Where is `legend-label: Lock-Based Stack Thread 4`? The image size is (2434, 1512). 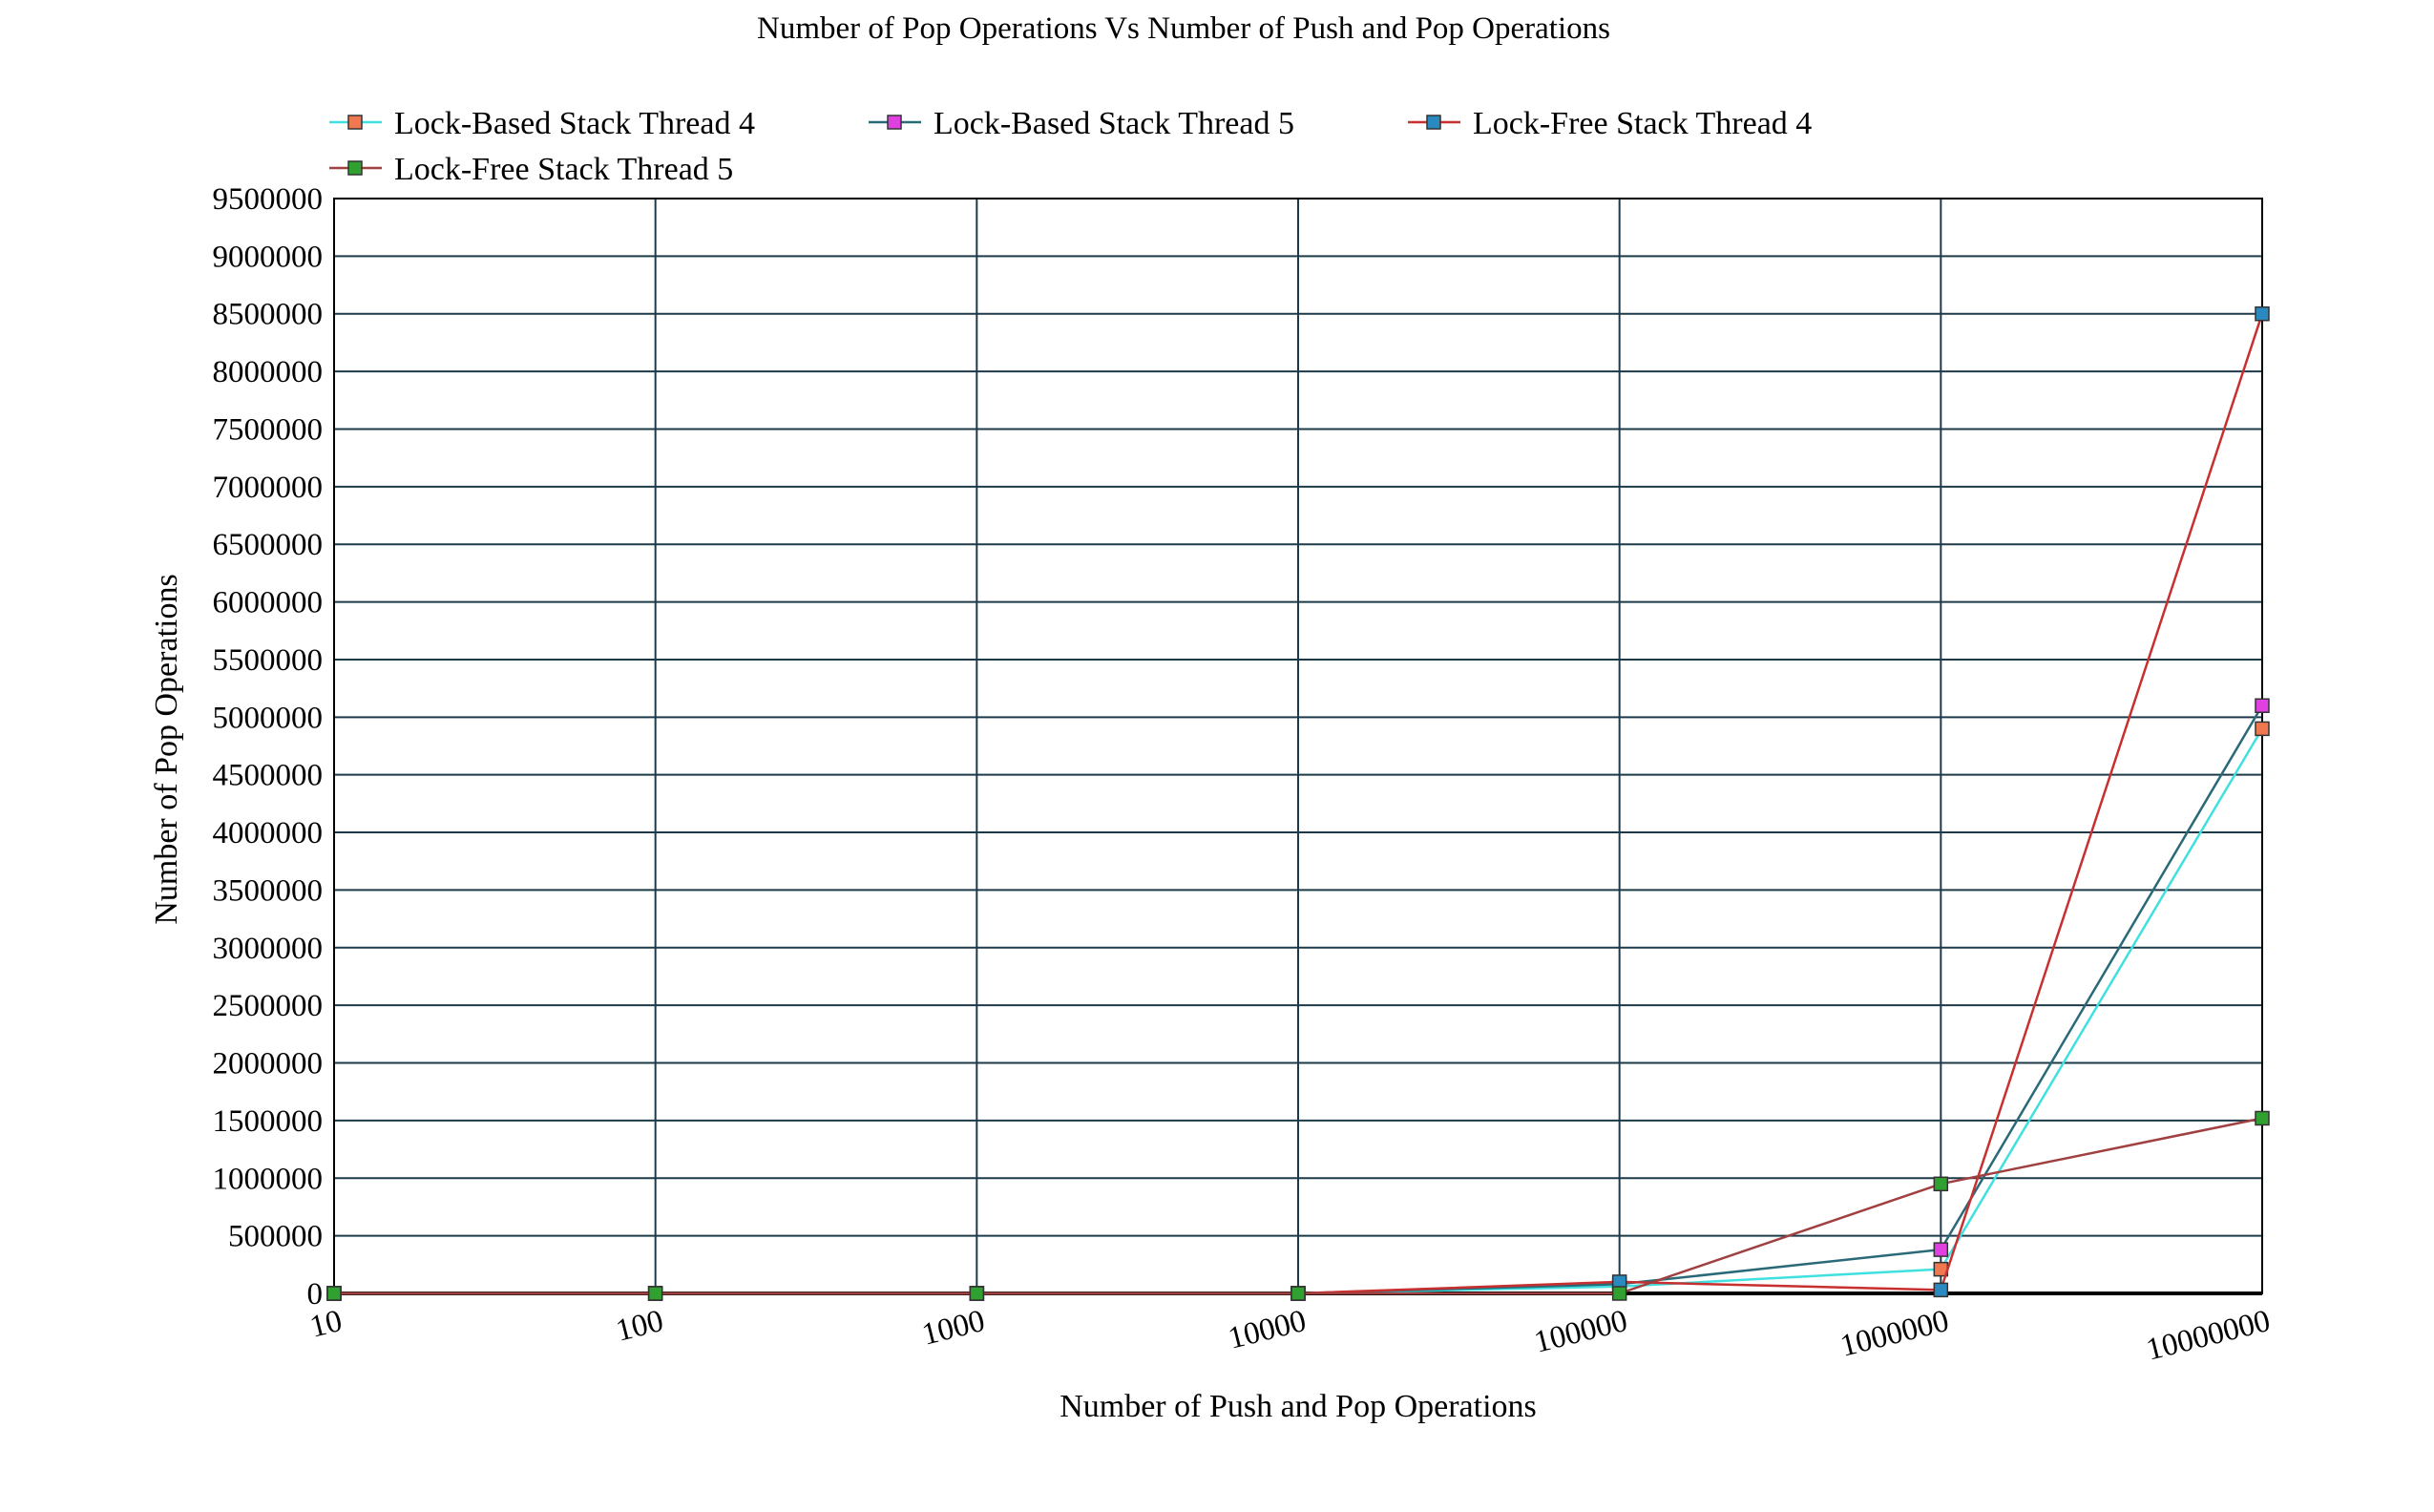
legend-label: Lock-Based Stack Thread 4 is located at coordinates (574, 123).